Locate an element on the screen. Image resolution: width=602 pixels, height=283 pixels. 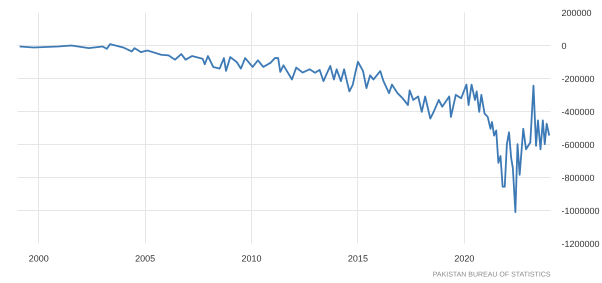
y-tick-label: -600000 is located at coordinates (578, 145).